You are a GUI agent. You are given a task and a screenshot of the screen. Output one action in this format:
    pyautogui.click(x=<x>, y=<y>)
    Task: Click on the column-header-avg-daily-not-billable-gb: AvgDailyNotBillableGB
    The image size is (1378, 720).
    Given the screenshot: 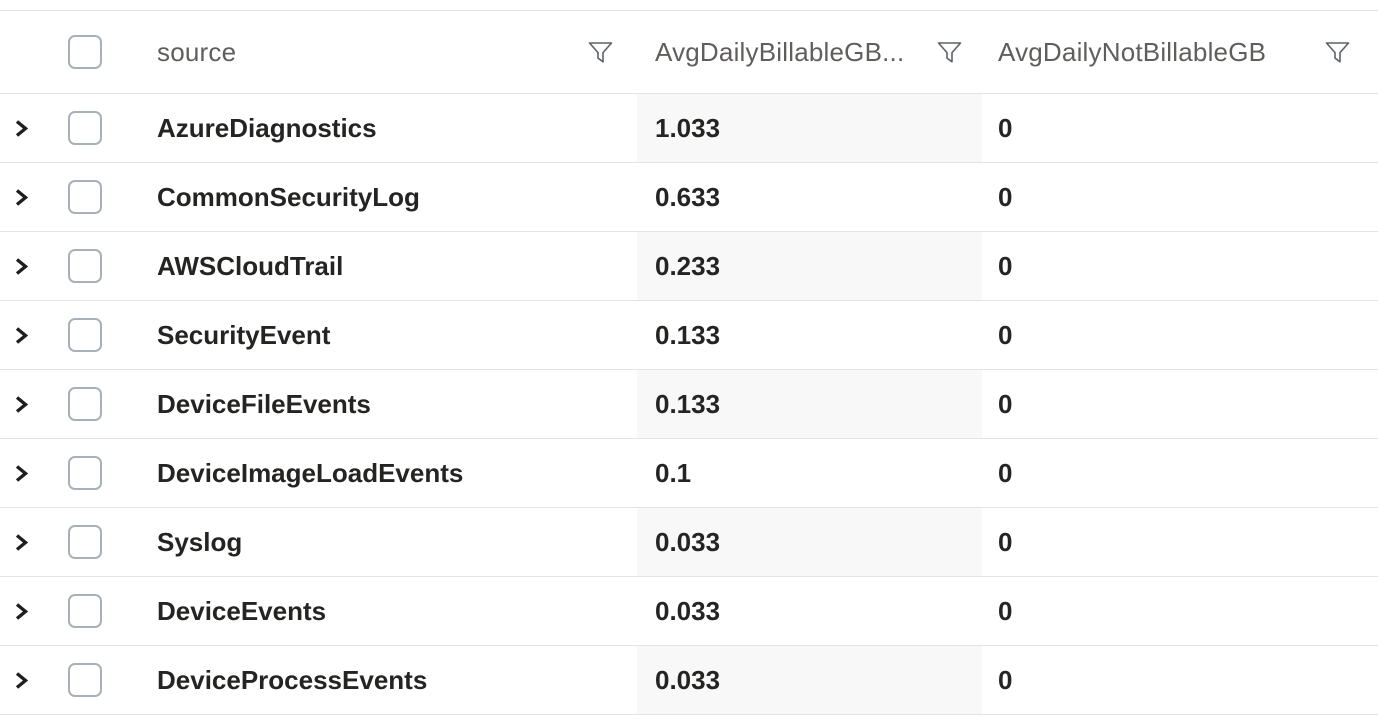 What is the action you would take?
    pyautogui.click(x=1132, y=51)
    